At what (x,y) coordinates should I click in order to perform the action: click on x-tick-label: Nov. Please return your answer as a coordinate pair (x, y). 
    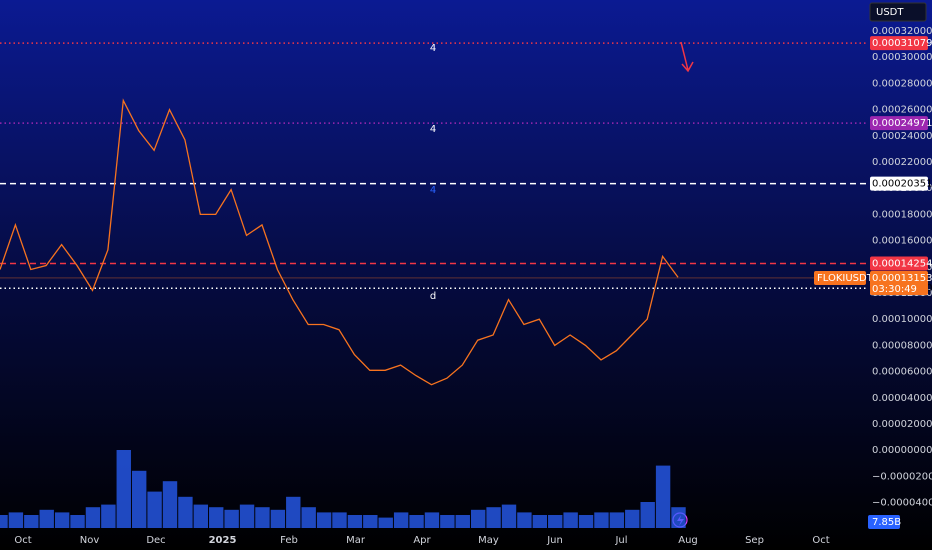
    Looking at the image, I should click on (90, 540).